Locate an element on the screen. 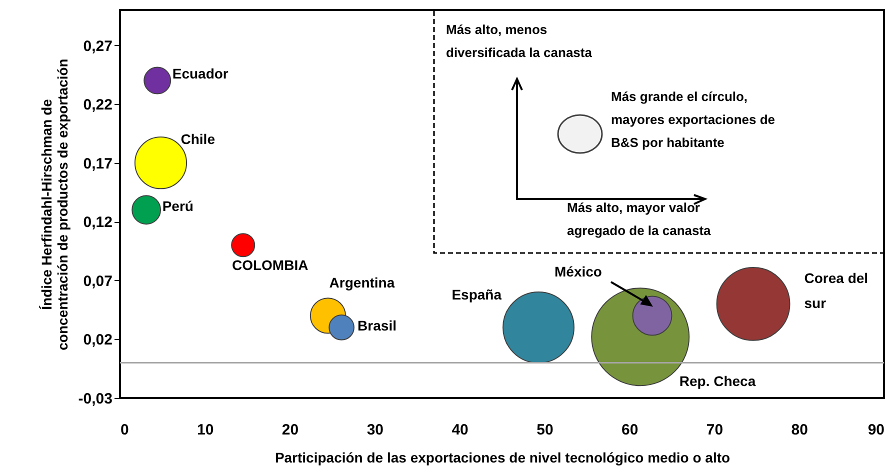  series-label: España is located at coordinates (477, 294).